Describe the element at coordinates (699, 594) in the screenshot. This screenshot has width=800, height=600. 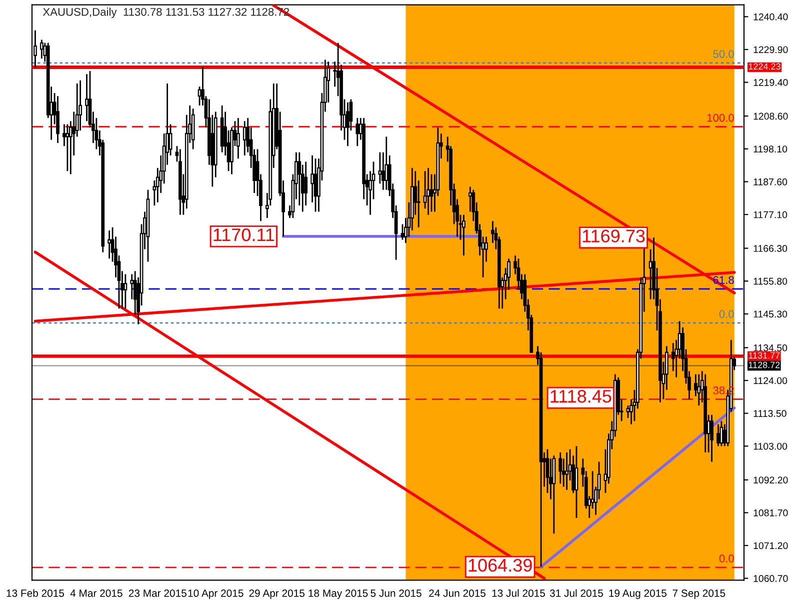
I see `x-tick-label: 7 Sep 2015` at that location.